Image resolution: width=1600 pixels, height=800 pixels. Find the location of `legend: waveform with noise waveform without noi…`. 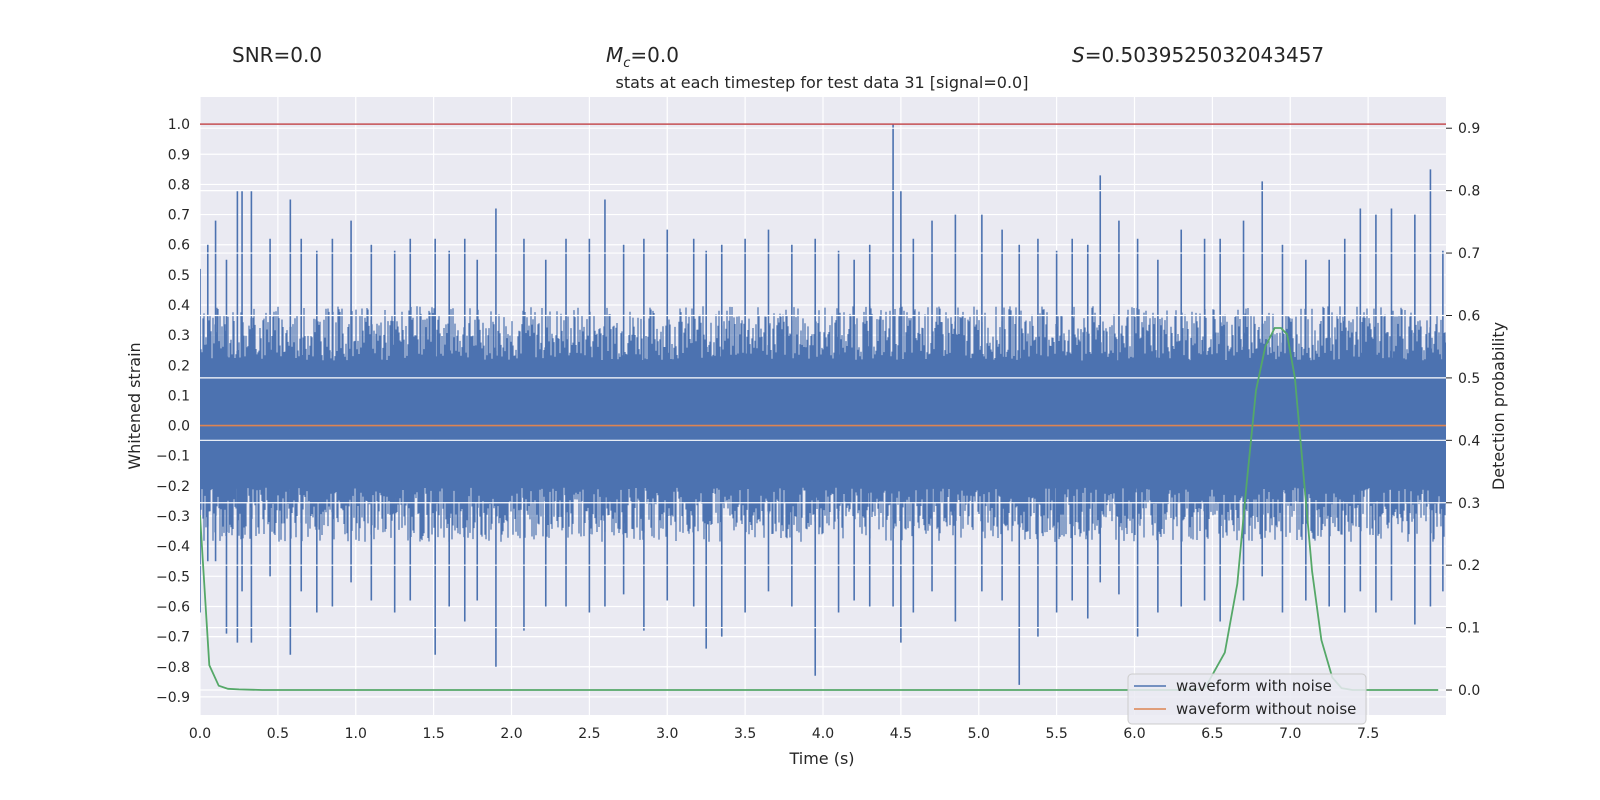

legend: waveform with noise waveform without noi… is located at coordinates (1247, 699).